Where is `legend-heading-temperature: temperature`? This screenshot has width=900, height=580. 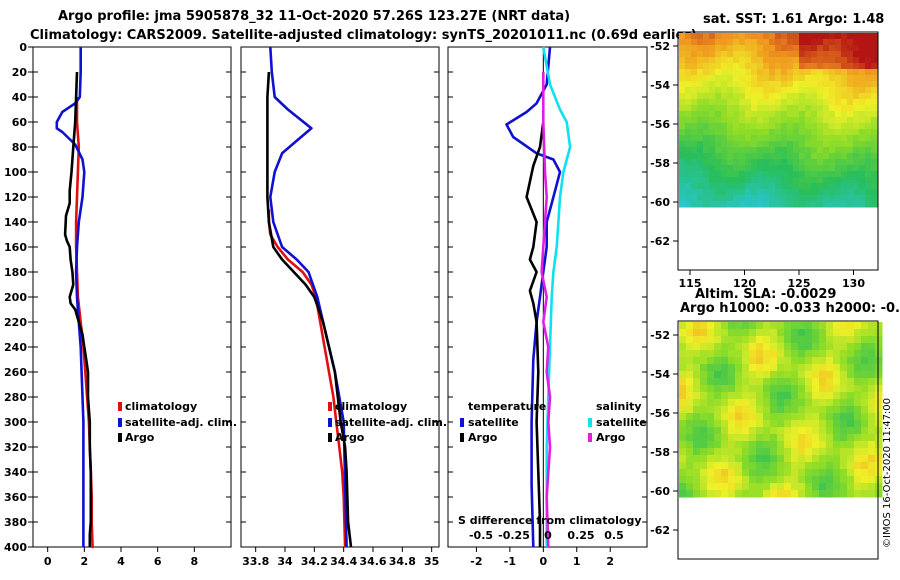
legend-heading-temperature: temperature is located at coordinates (507, 406).